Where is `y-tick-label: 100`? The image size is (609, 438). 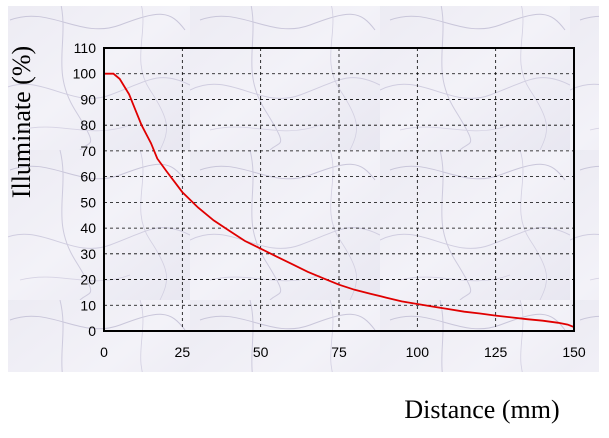 y-tick-label: 100 is located at coordinates (85, 74).